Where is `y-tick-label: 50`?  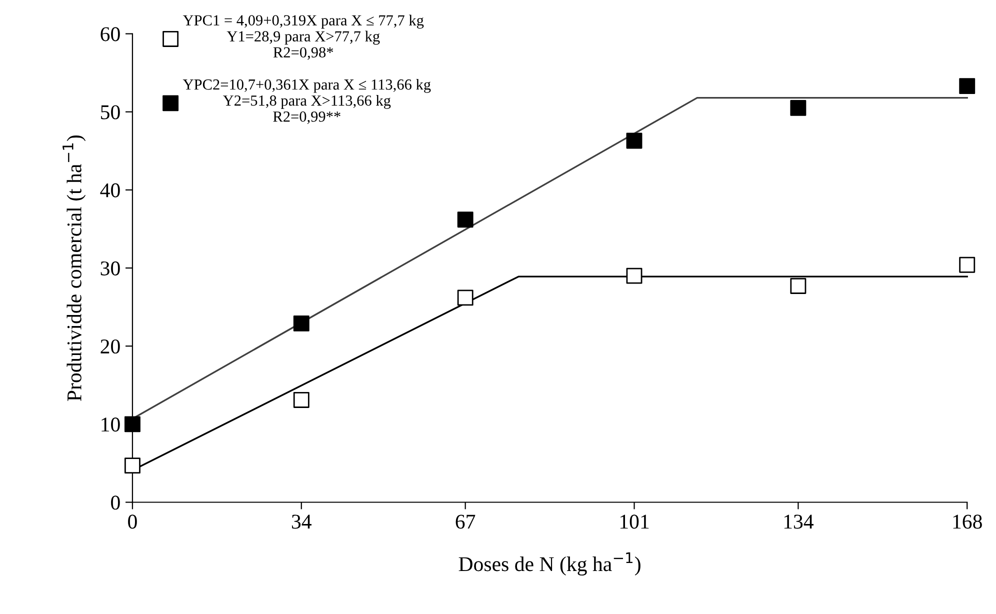 y-tick-label: 50 is located at coordinates (110, 112).